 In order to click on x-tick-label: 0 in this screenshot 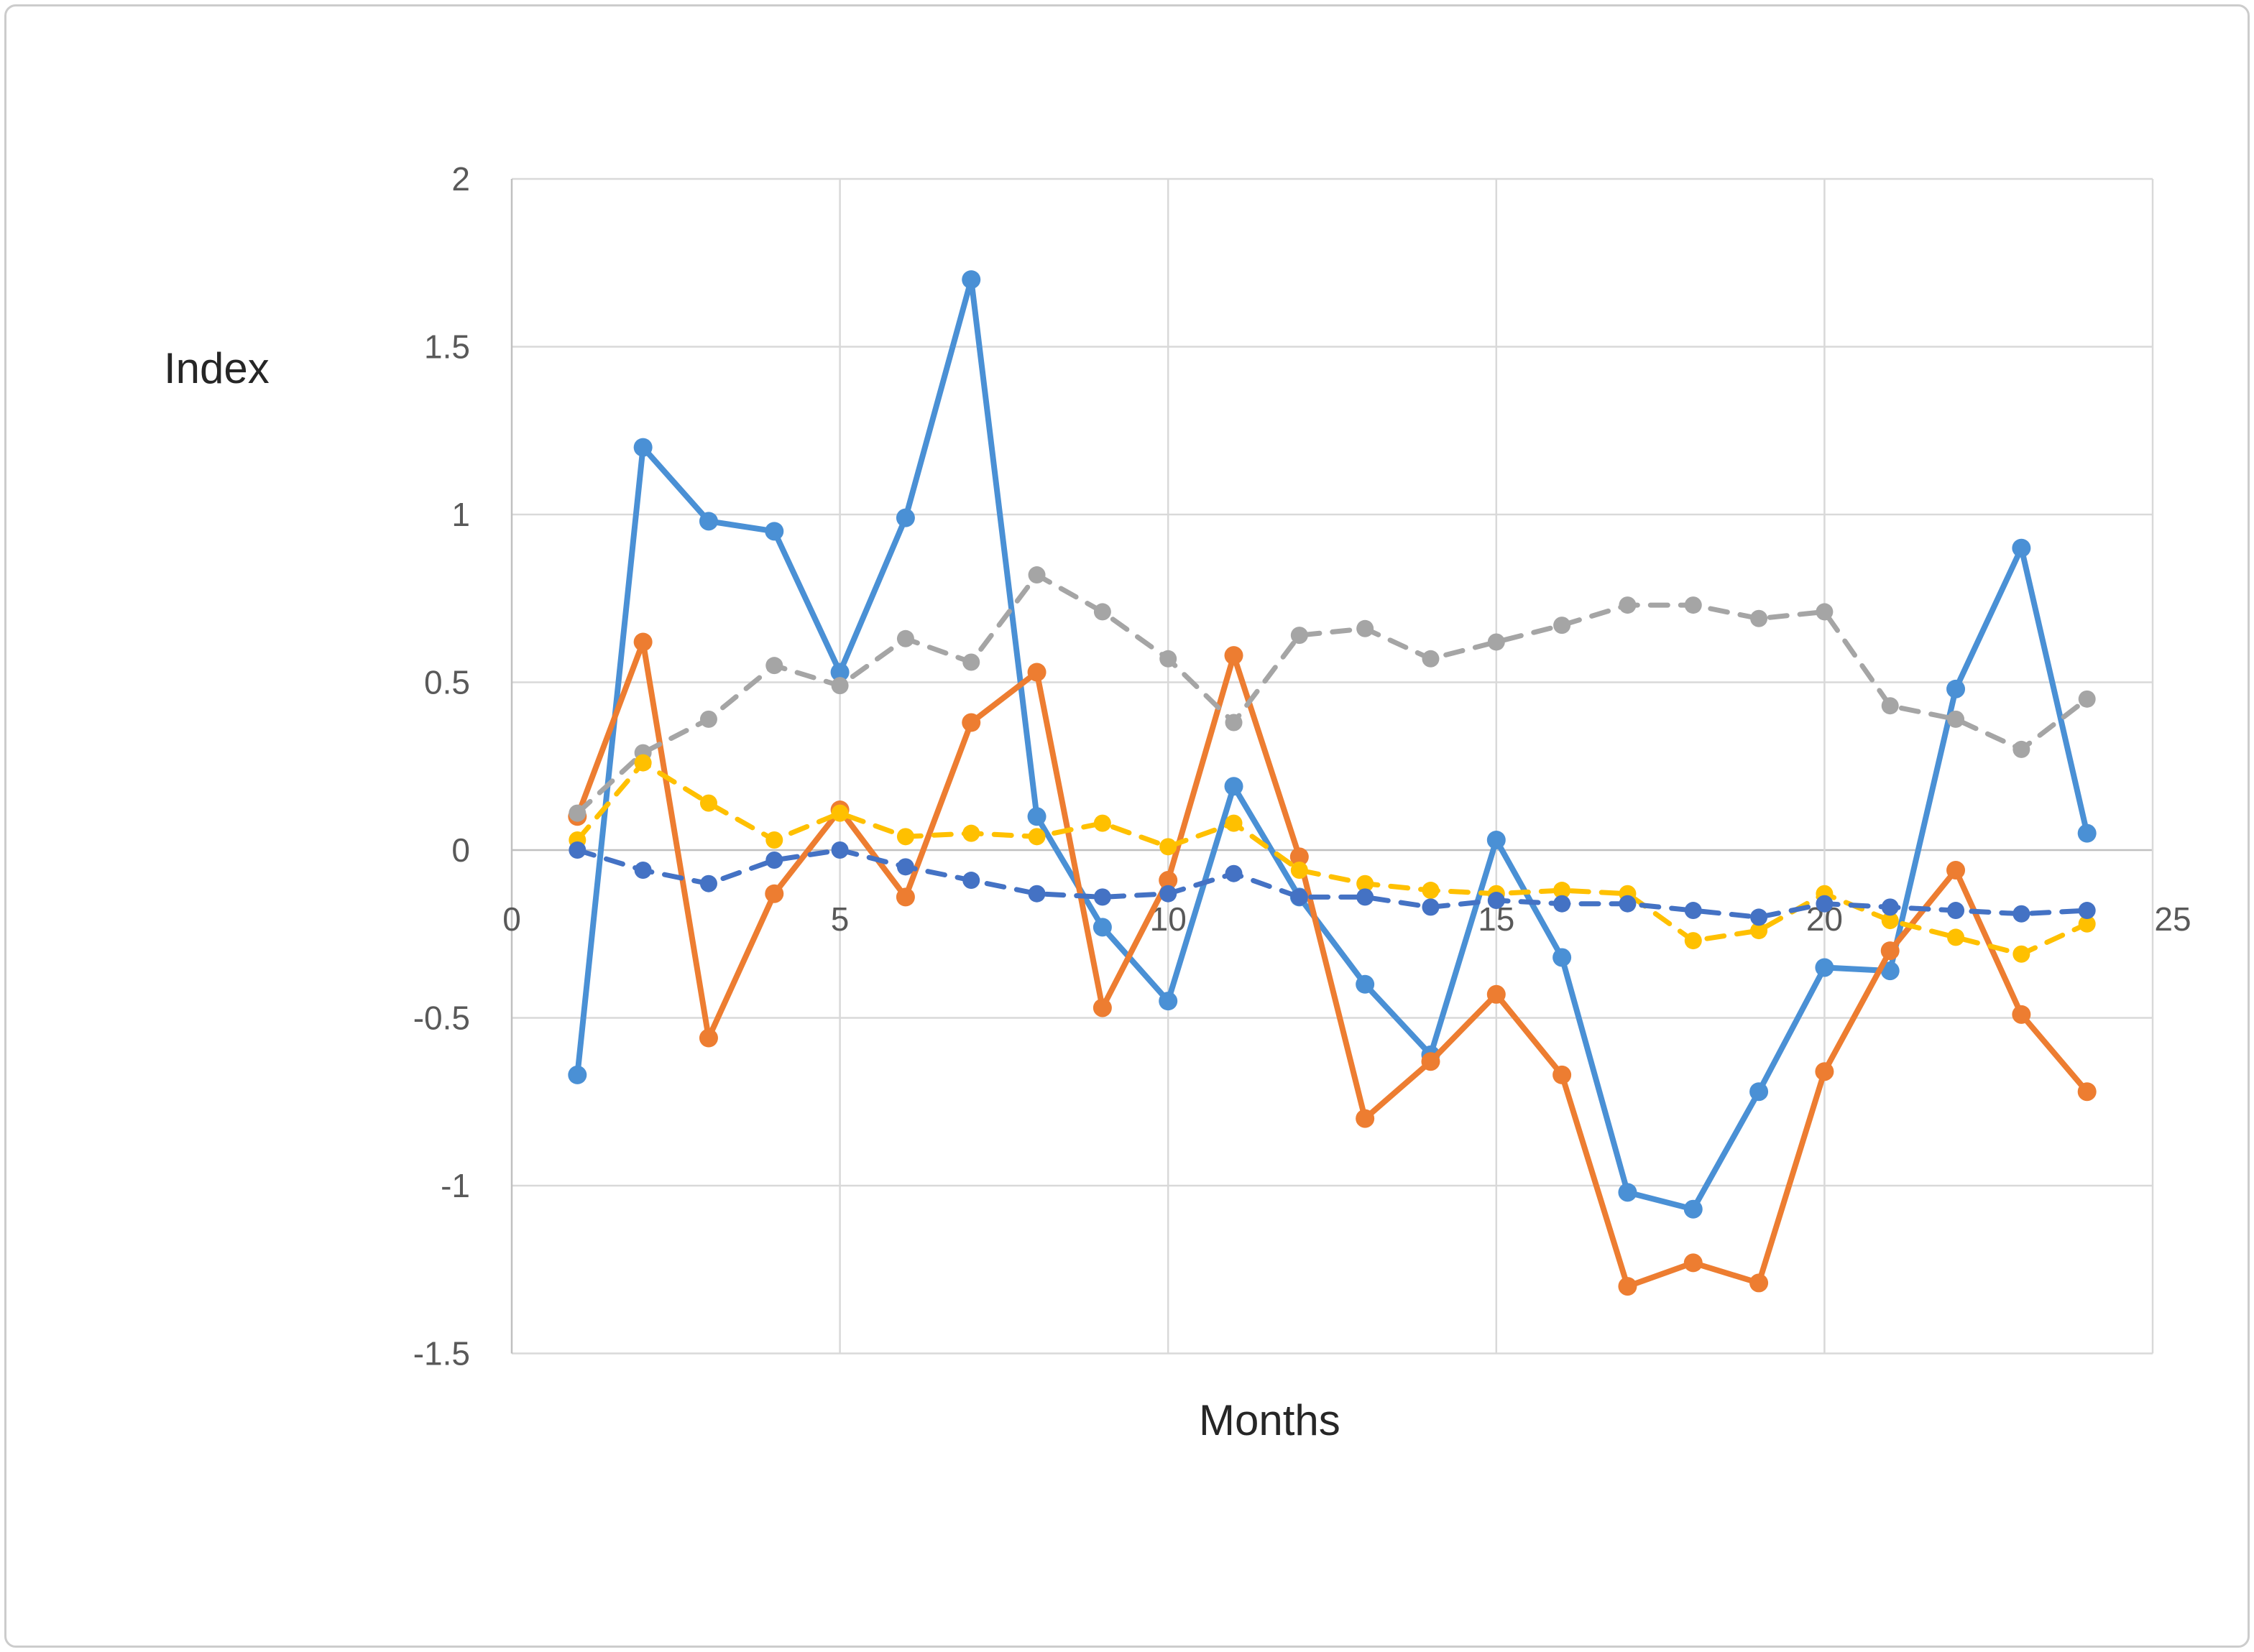, I will do `click(511, 919)`.